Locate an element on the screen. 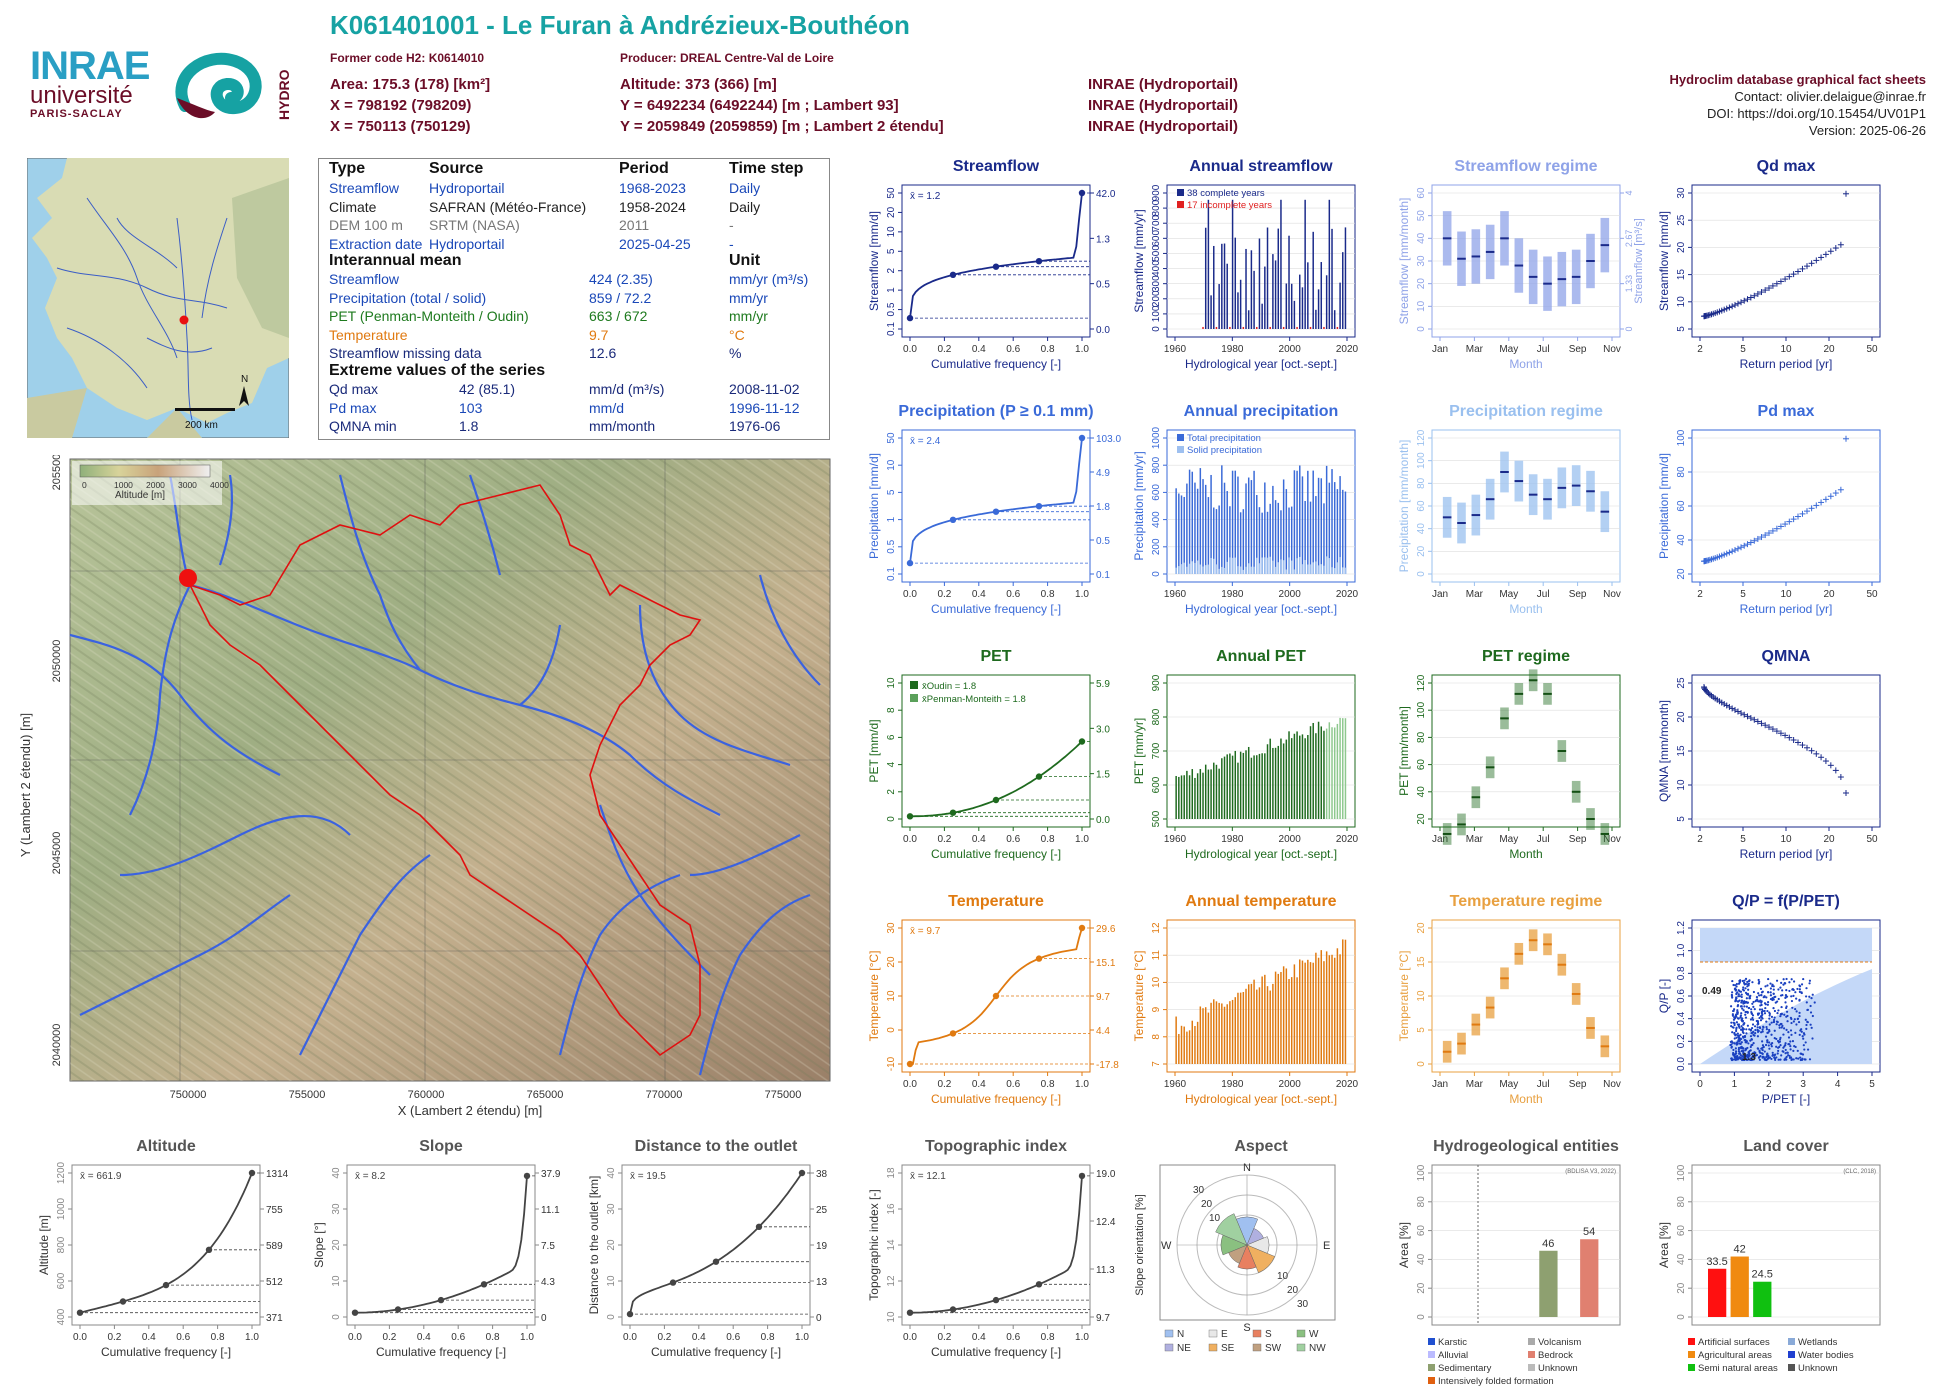 The image size is (1960, 1386). x-axis-label: P/PET [-] is located at coordinates (1786, 1099).